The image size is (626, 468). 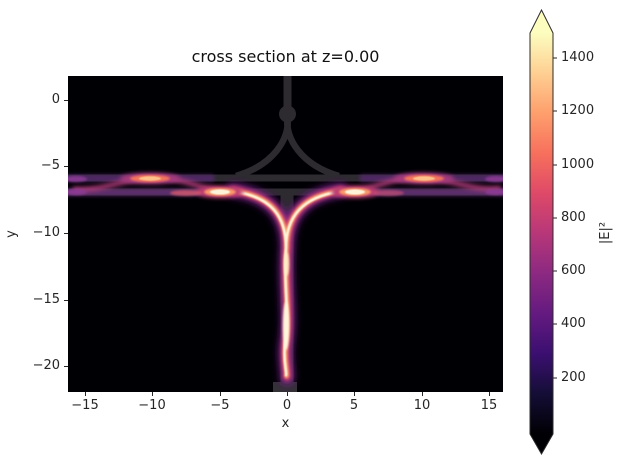 I want to click on y-tick-label: −20, so click(x=46, y=365).